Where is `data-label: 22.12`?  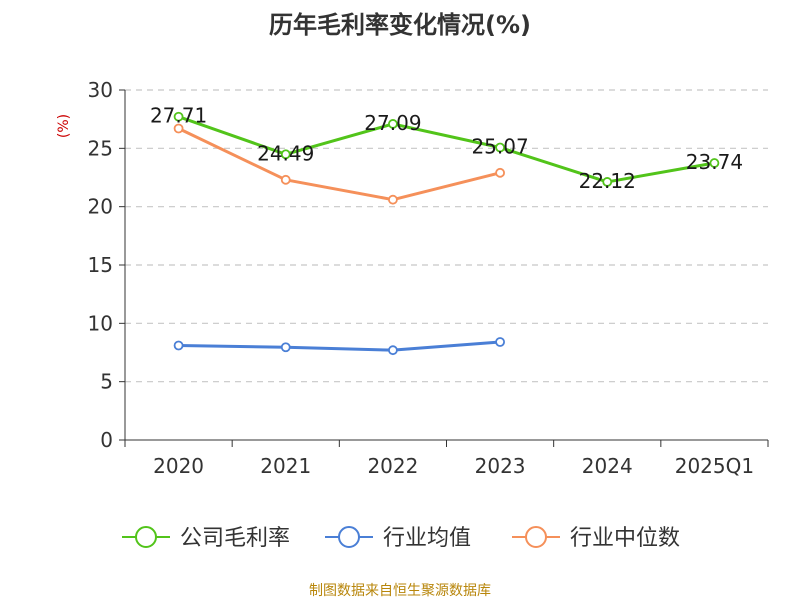
data-label: 22.12 is located at coordinates (607, 181).